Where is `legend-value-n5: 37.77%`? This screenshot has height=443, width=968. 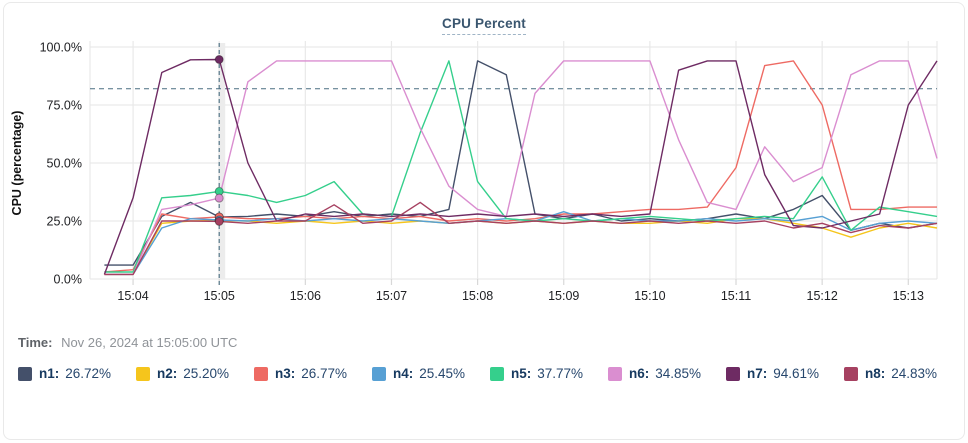 legend-value-n5: 37.77% is located at coordinates (560, 373).